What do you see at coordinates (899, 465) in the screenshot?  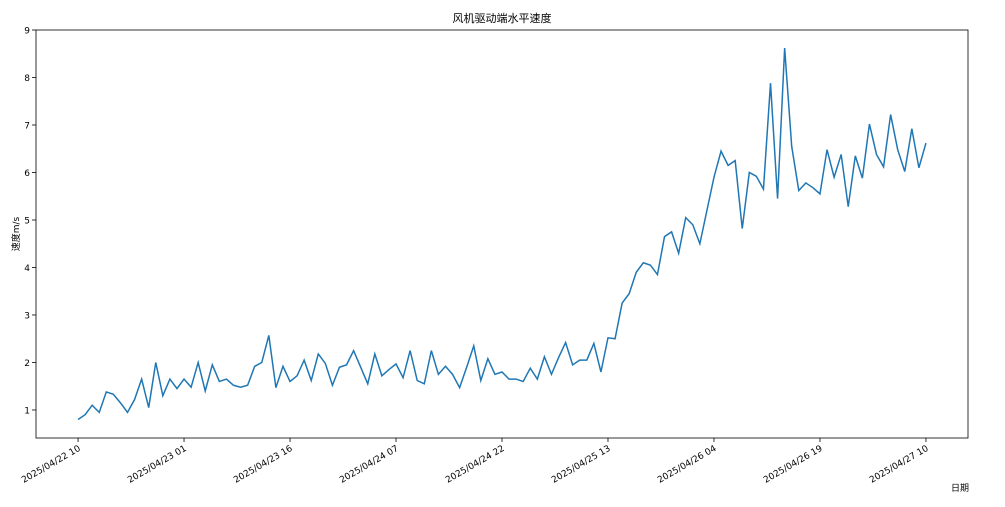 I see `x-tick-label: 2025/04/27 10` at bounding box center [899, 465].